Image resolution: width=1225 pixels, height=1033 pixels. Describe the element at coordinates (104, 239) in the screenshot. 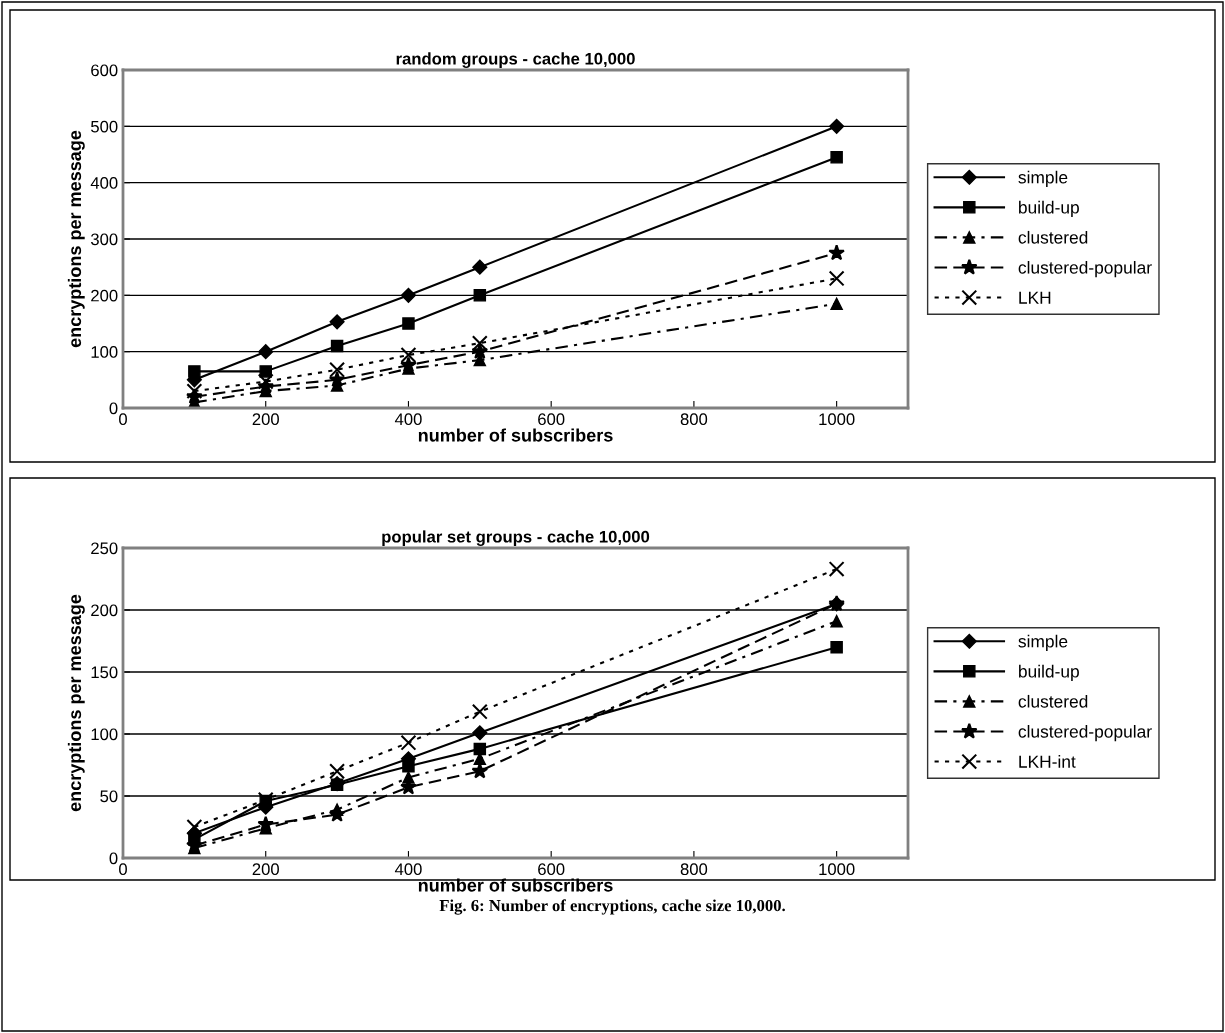

I see `y-tick-label: 300` at that location.